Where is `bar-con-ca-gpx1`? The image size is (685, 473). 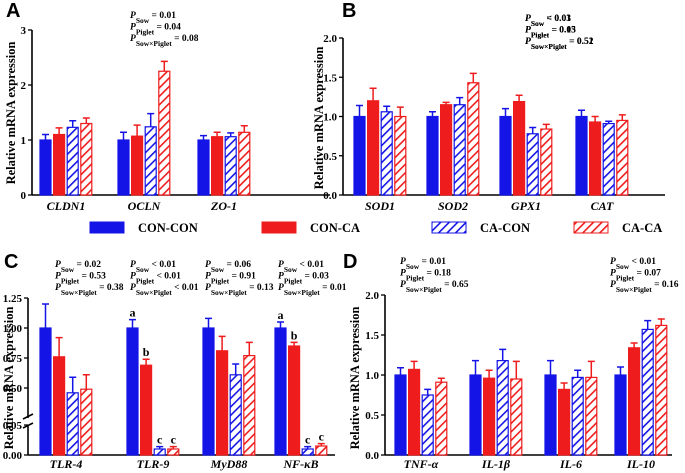
bar-con-ca-gpx1 is located at coordinates (519, 148).